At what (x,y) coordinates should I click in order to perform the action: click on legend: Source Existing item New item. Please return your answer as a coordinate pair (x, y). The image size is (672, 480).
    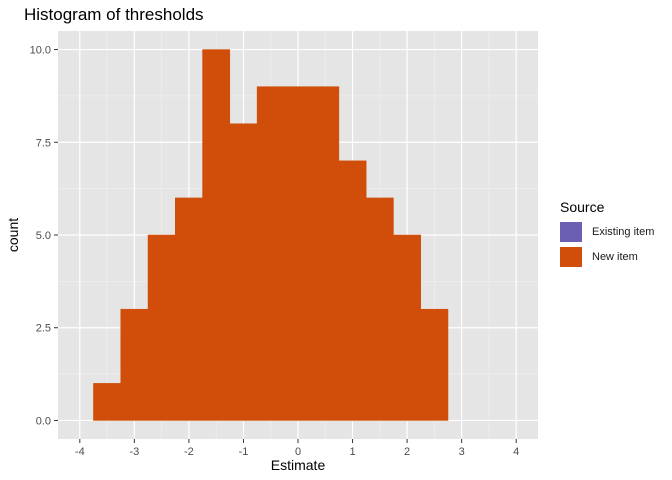
    Looking at the image, I should click on (607, 234).